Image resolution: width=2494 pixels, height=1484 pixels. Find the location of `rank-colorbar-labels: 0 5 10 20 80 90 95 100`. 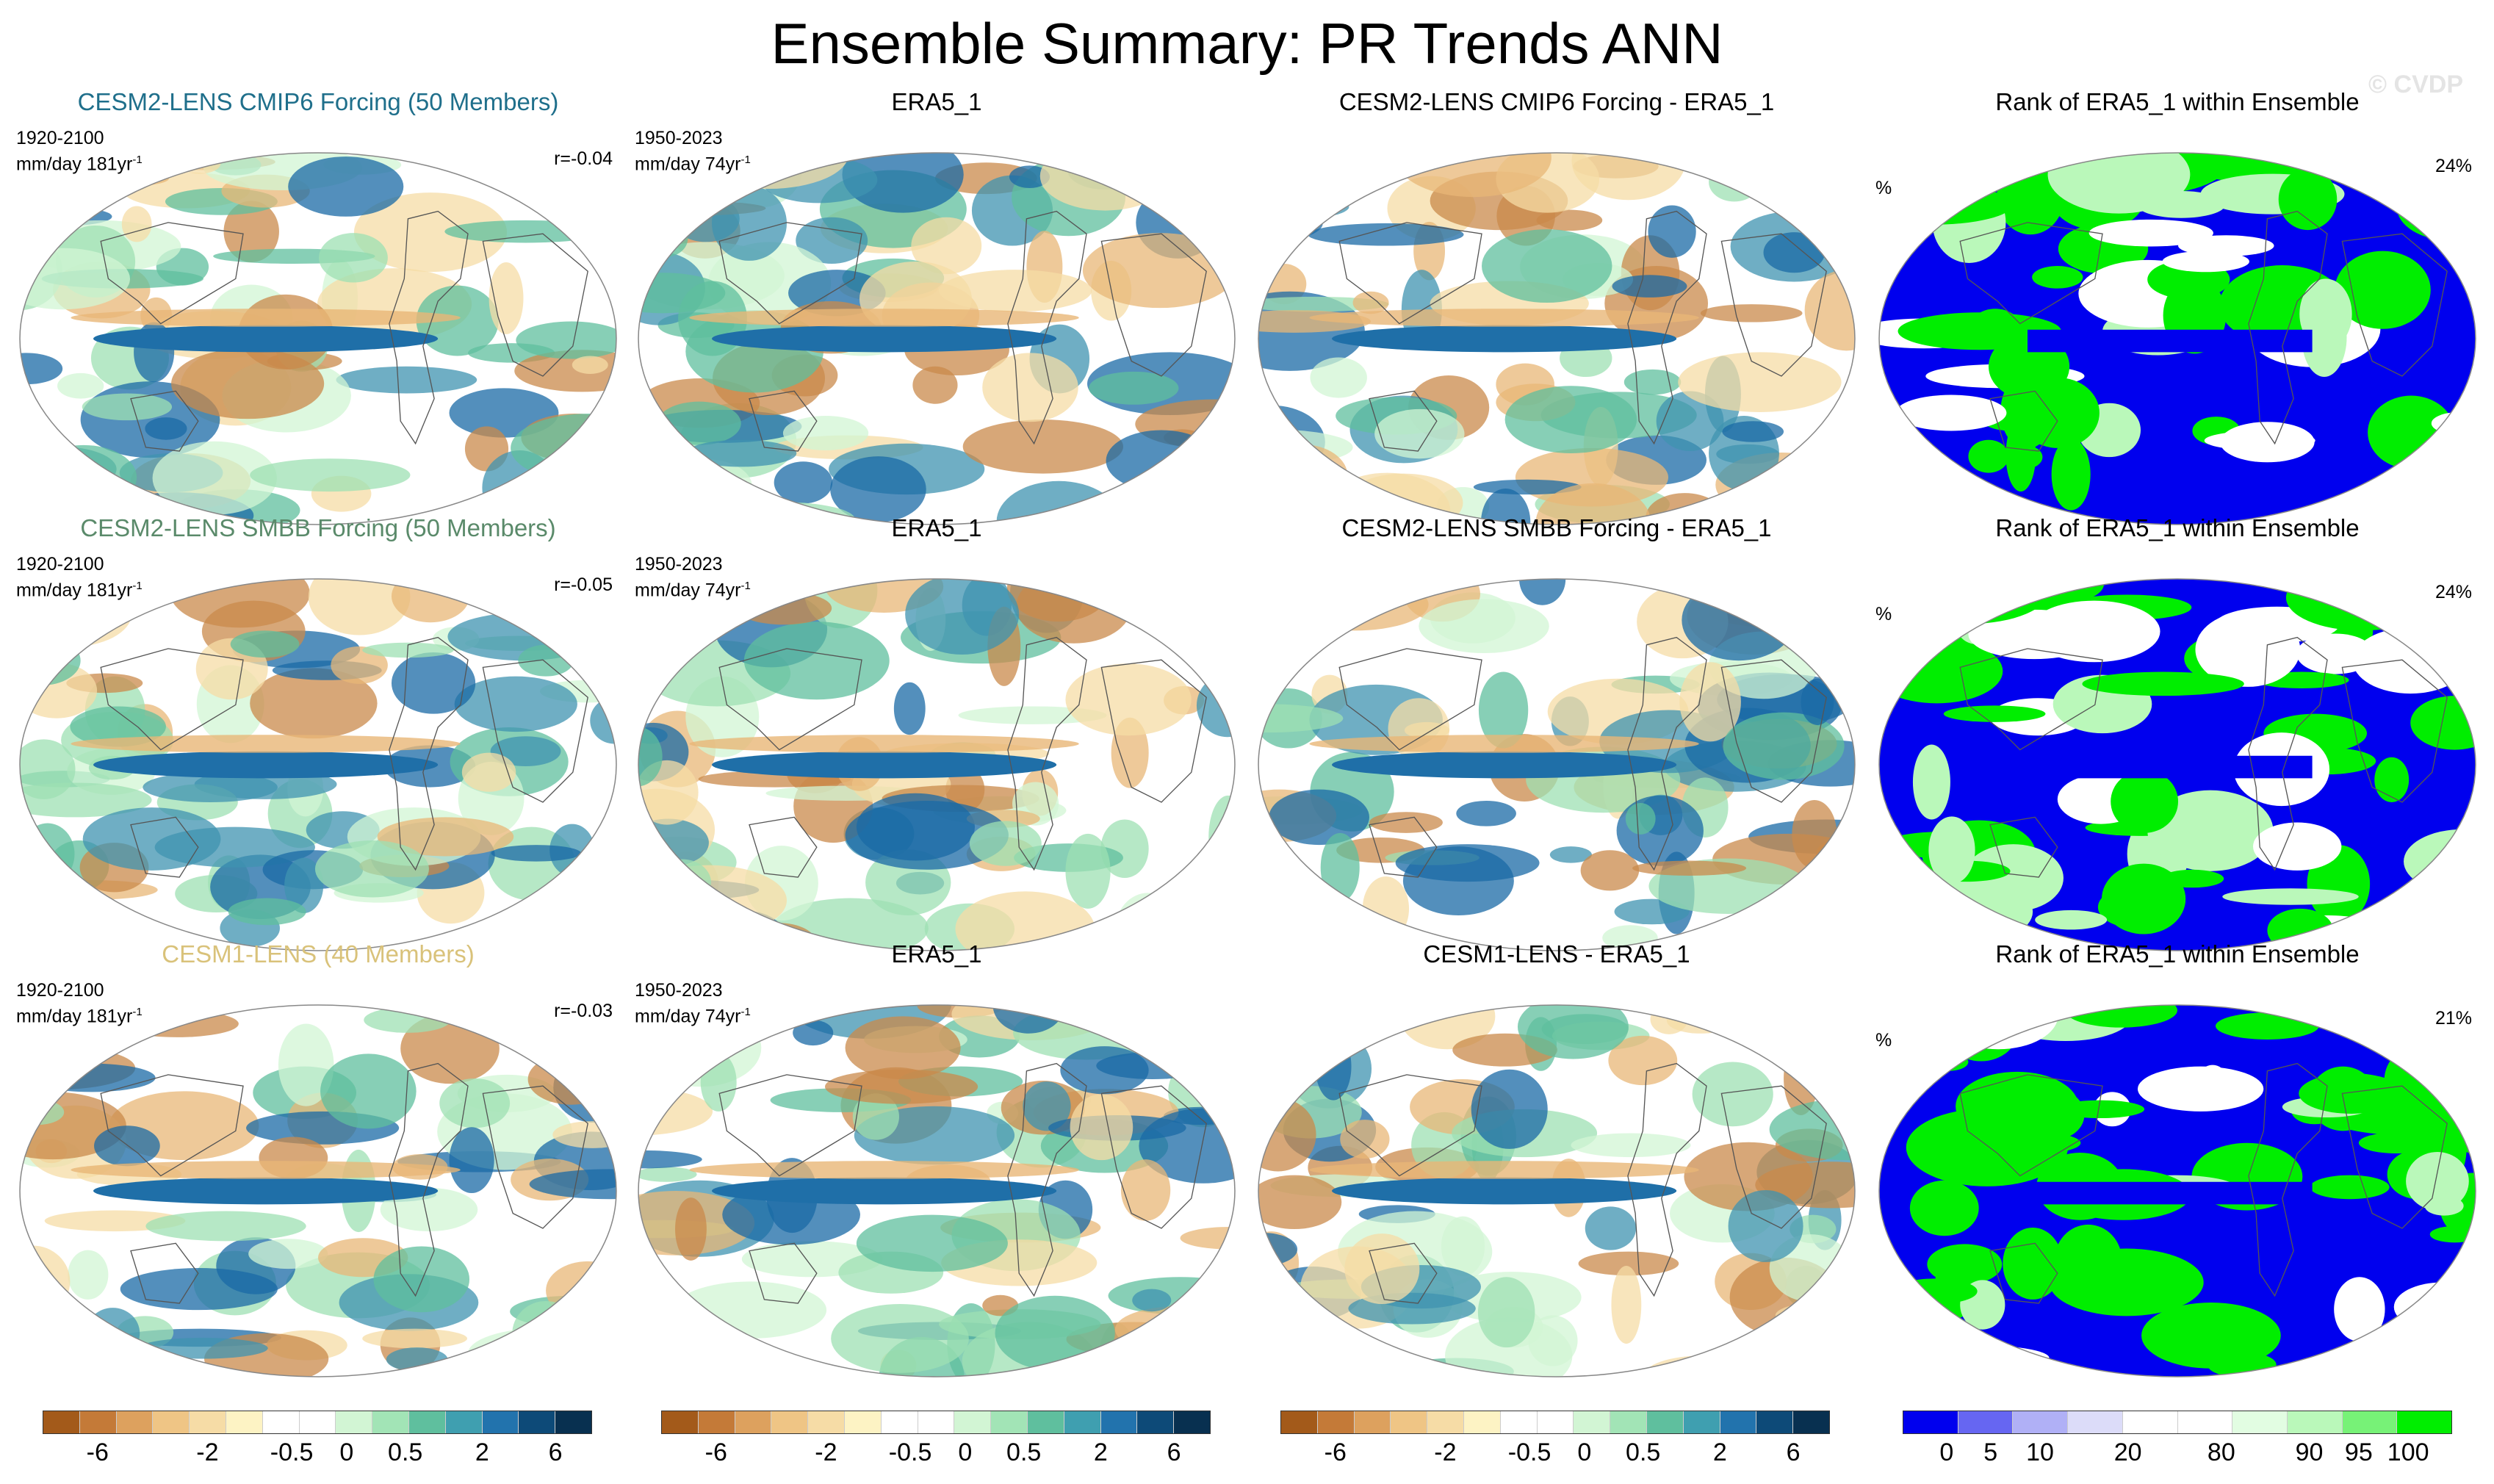

rank-colorbar-labels: 0 5 10 20 80 90 95 100 is located at coordinates (2177, 1453).